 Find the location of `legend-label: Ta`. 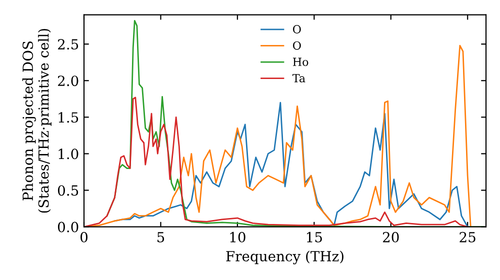

legend-label: Ta is located at coordinates (299, 78).